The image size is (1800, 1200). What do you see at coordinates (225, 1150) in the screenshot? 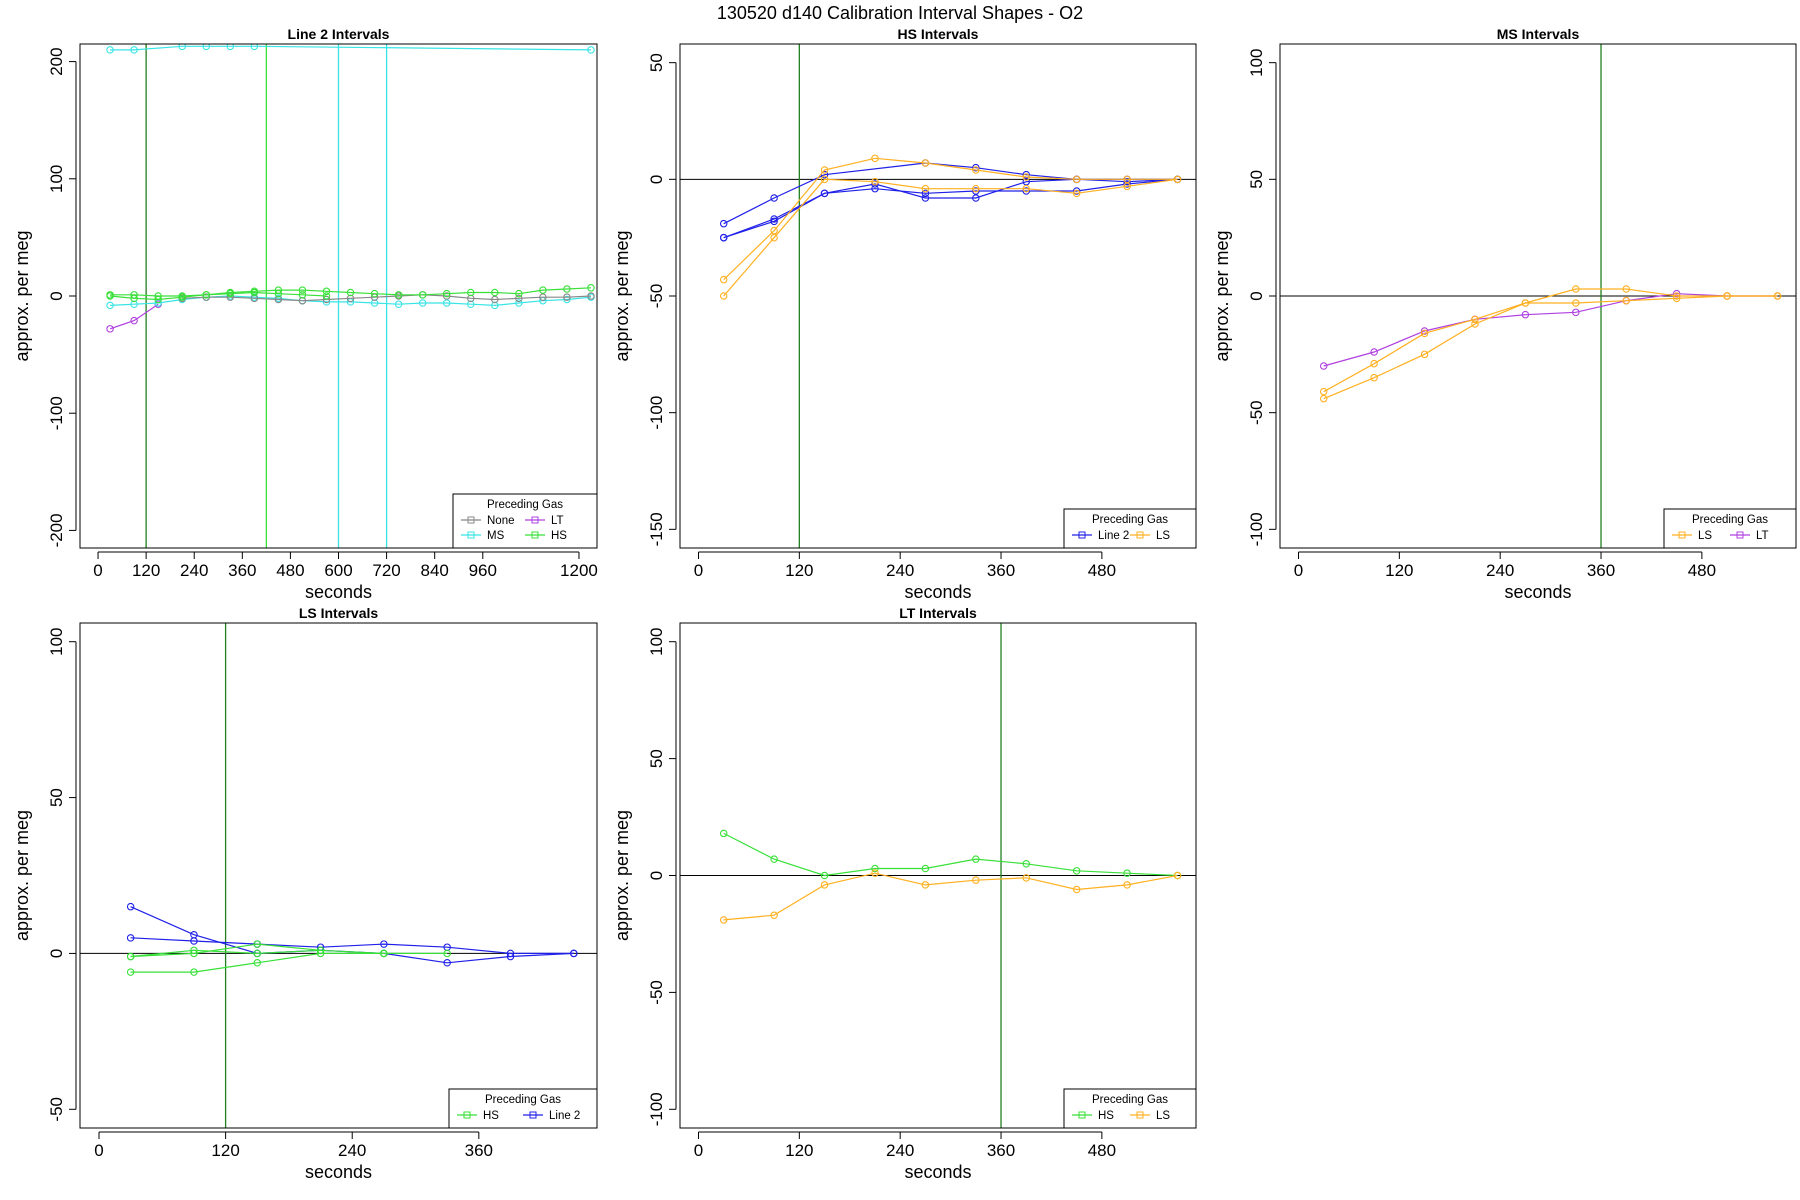
I see `x-tick-label: 120` at bounding box center [225, 1150].